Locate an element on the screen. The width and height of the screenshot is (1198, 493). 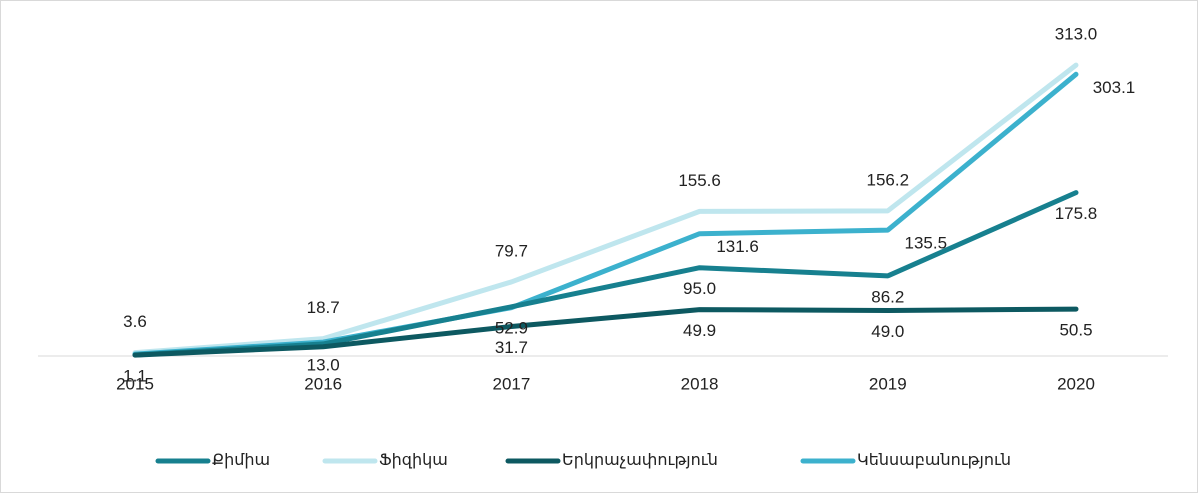
x-tick-label: 2017 is located at coordinates (511, 383).